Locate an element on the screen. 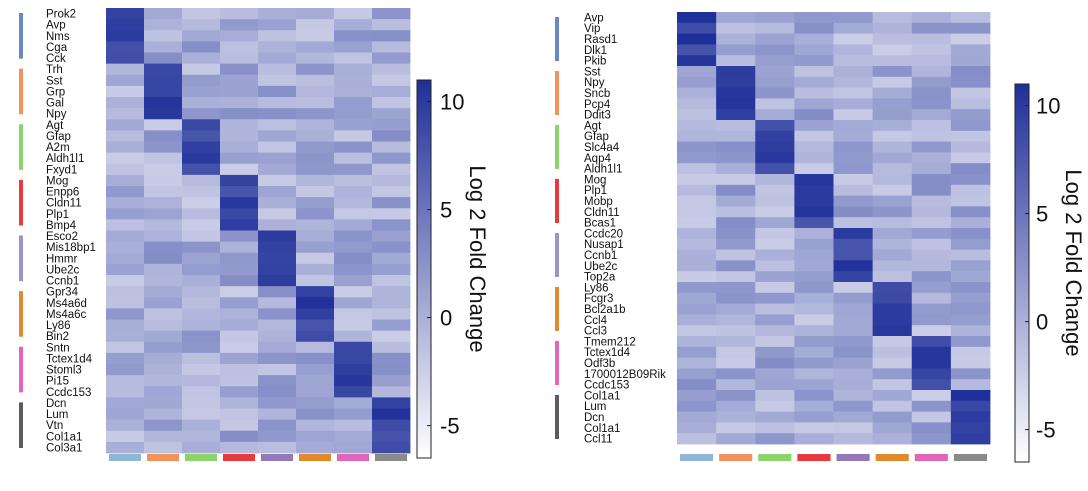  gene-label: Tmem212 is located at coordinates (610, 342).